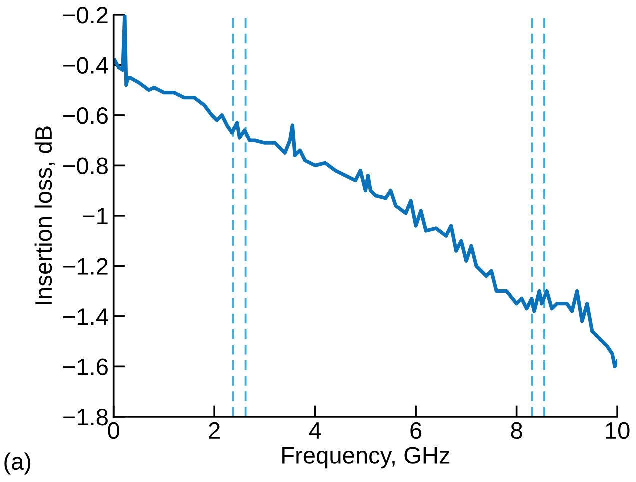 This screenshot has height=482, width=636. What do you see at coordinates (86, 65) in the screenshot?
I see `y-tick-label: −0.4` at bounding box center [86, 65].